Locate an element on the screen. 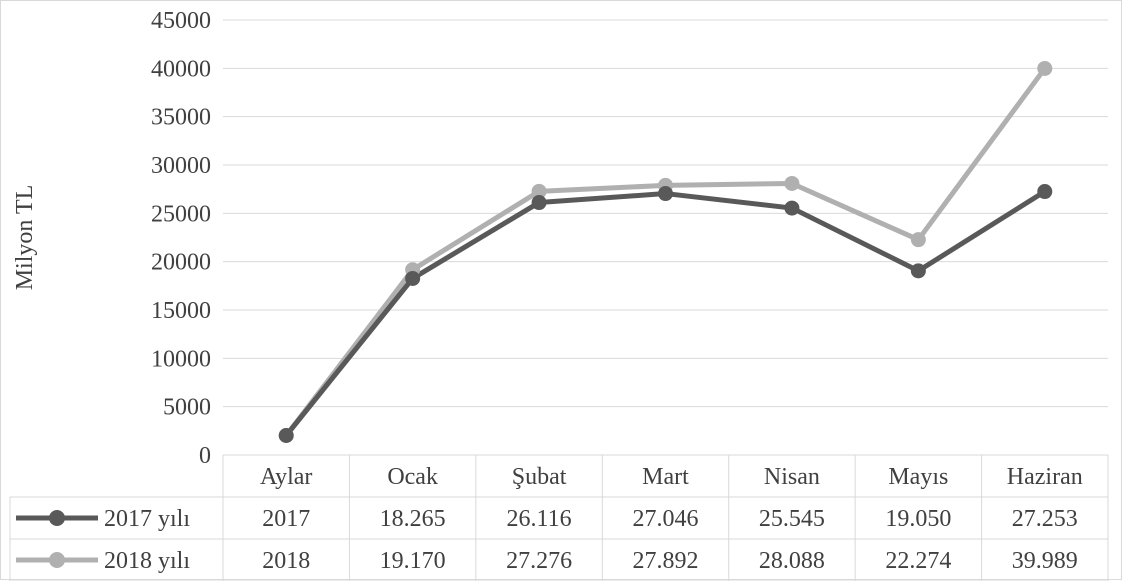  y-tick-label: 45000 is located at coordinates (181, 21).